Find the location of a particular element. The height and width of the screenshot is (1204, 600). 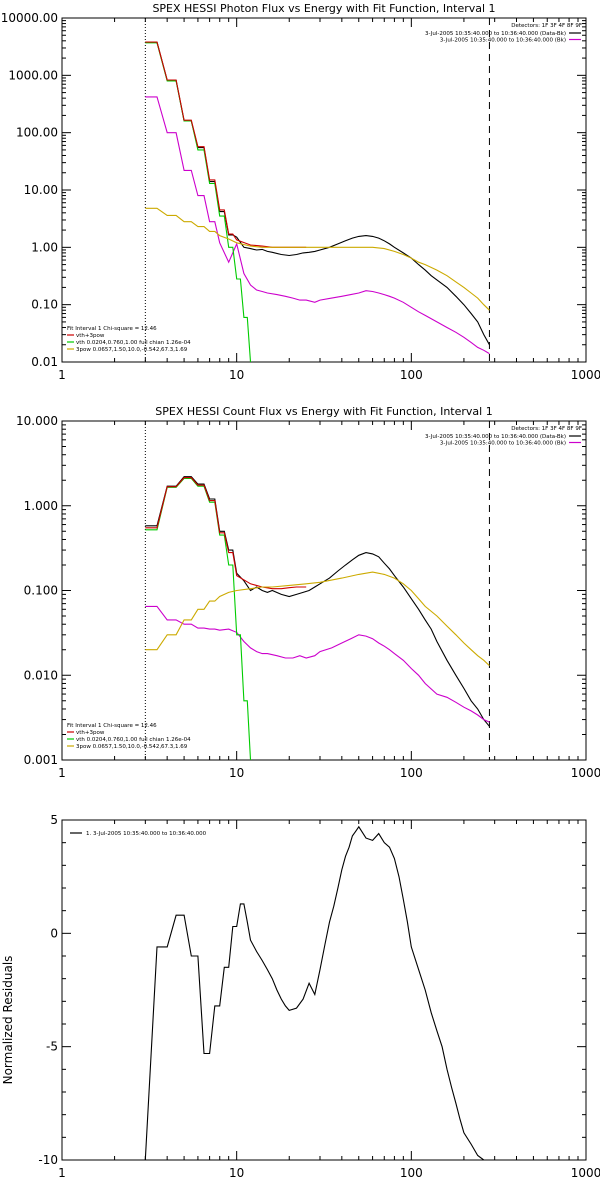

y-tick-label: 0 is located at coordinates (54, 933).